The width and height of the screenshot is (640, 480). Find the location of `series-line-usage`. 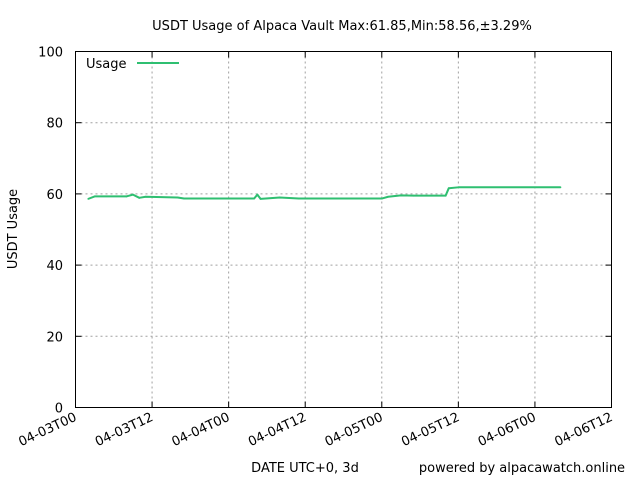

series-line-usage is located at coordinates (324, 193).